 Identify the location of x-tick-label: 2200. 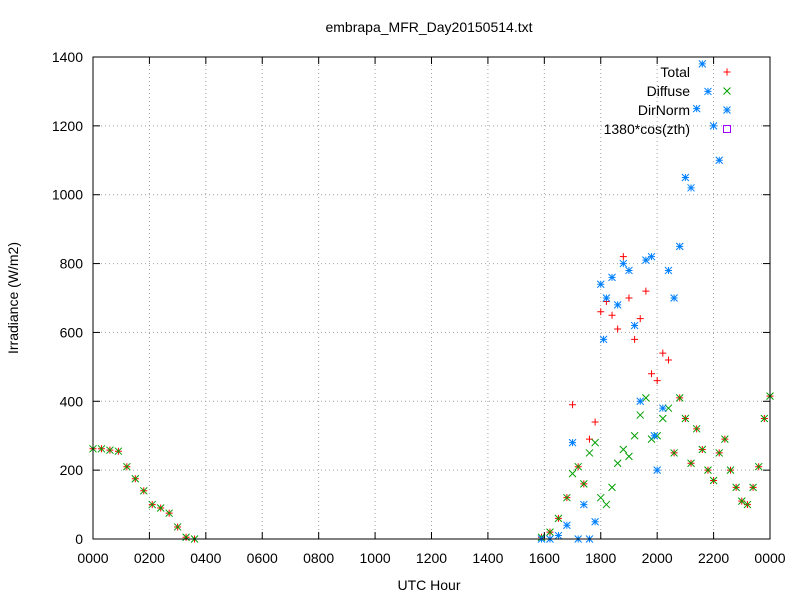
(713, 558).